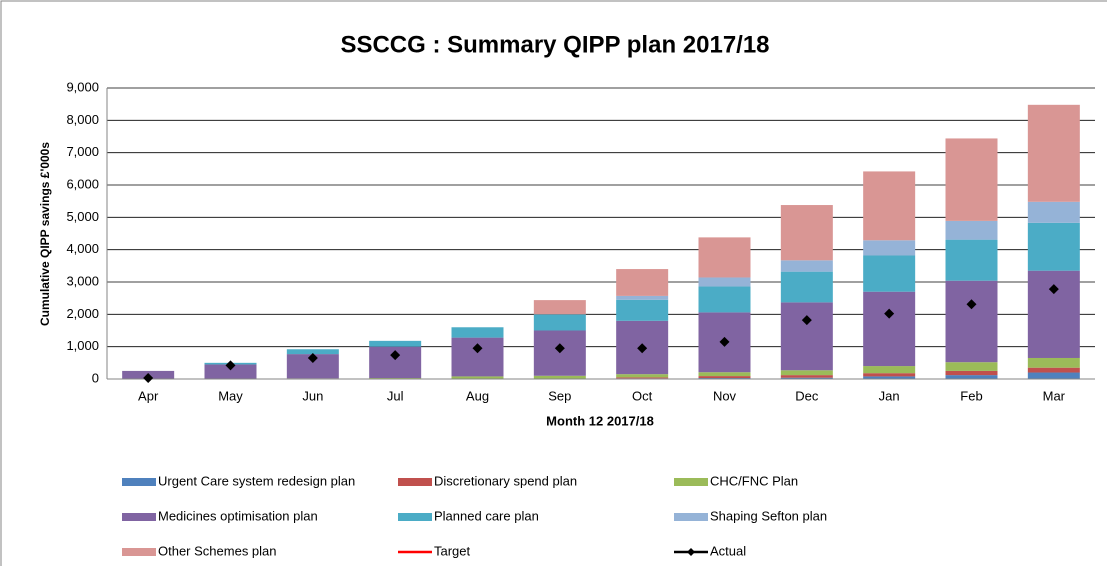  I want to click on y-tick-label: 9,000, so click(82, 86).